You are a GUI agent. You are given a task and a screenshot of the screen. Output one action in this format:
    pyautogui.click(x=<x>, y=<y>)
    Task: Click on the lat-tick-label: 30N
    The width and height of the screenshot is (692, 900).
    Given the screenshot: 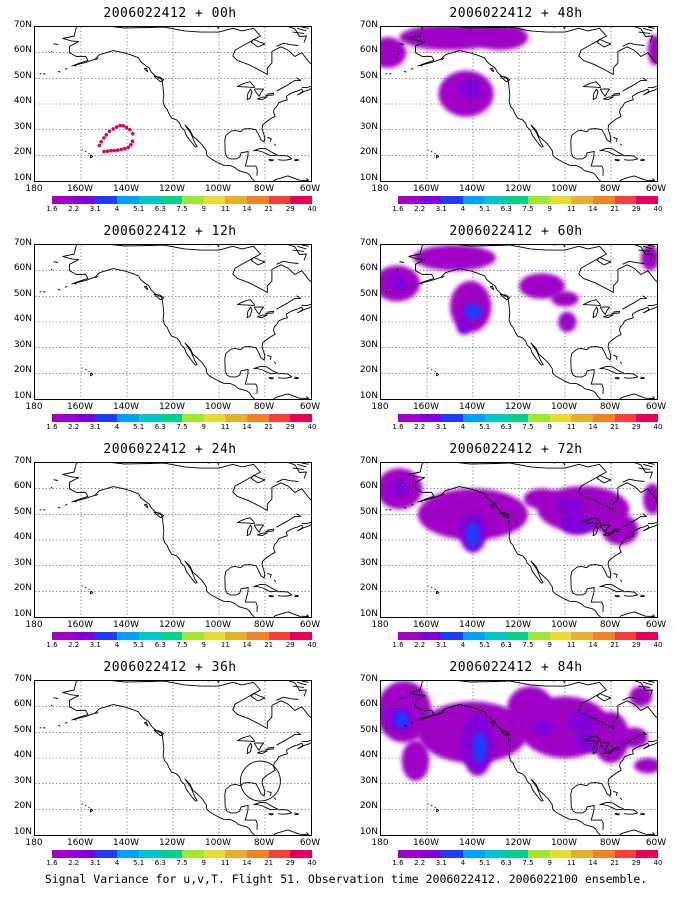 What is the action you would take?
    pyautogui.click(x=22, y=781)
    